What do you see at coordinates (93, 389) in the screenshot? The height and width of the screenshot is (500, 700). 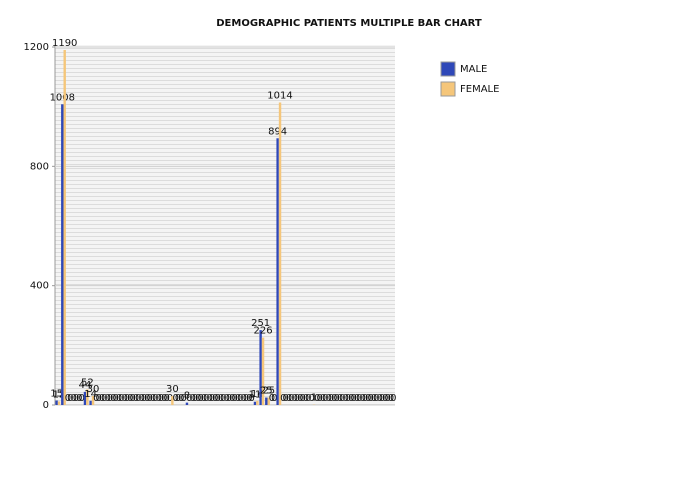 I see `data-label: 30` at bounding box center [93, 389].